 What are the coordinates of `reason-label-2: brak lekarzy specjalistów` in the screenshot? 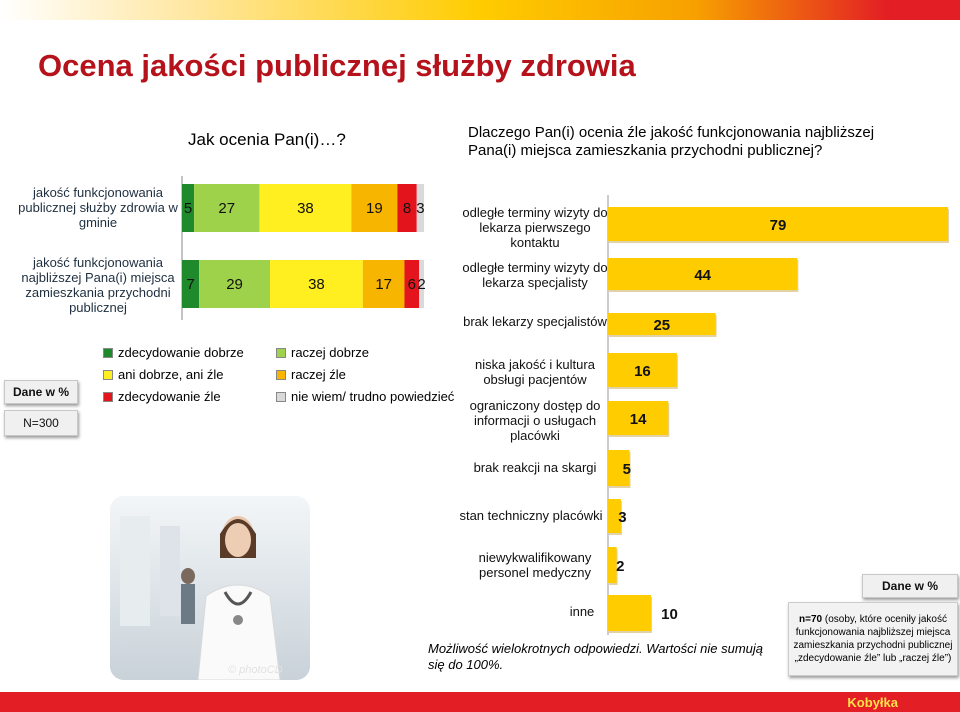 It's located at (535, 321).